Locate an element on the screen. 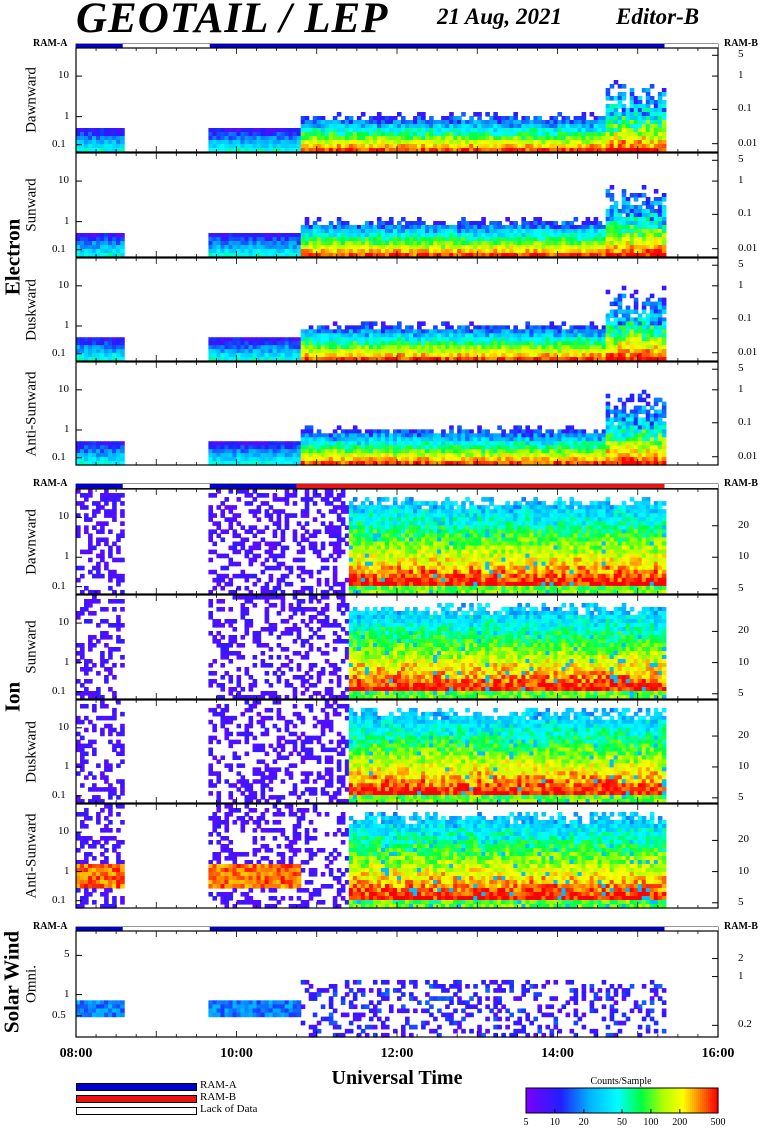 This screenshot has width=762, height=1128. colorbar-tick-label: 10 is located at coordinates (554, 1122).